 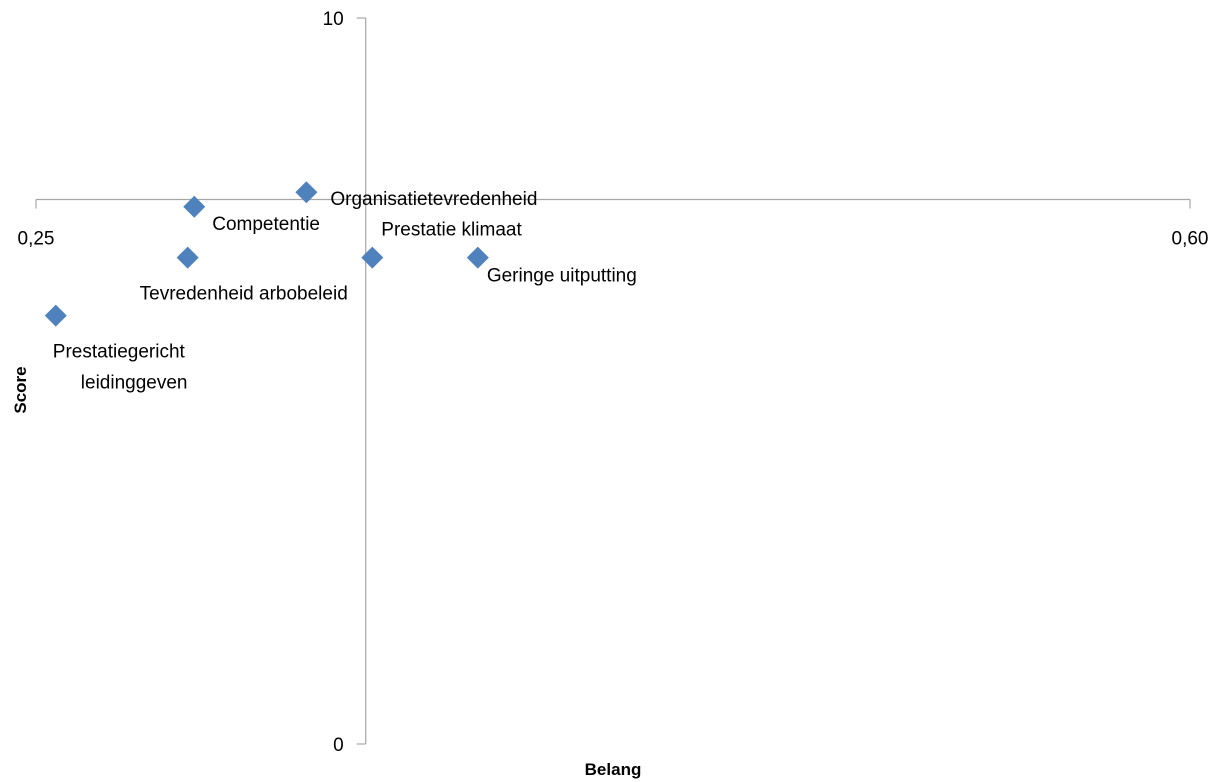 What do you see at coordinates (1190, 239) in the screenshot?
I see `x-tick-label-max: 0,60` at bounding box center [1190, 239].